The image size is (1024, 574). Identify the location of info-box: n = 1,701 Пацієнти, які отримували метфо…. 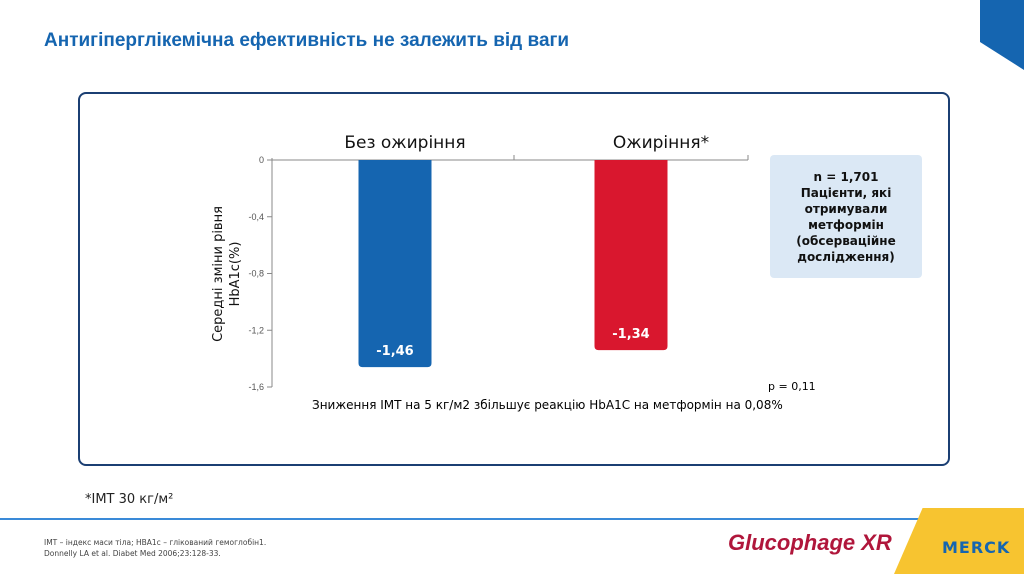
(846, 216).